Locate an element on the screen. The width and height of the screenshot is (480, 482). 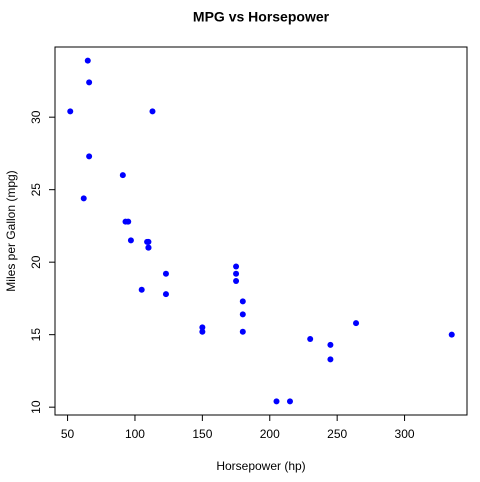
y-tick-label: 30 is located at coordinates (36, 117).